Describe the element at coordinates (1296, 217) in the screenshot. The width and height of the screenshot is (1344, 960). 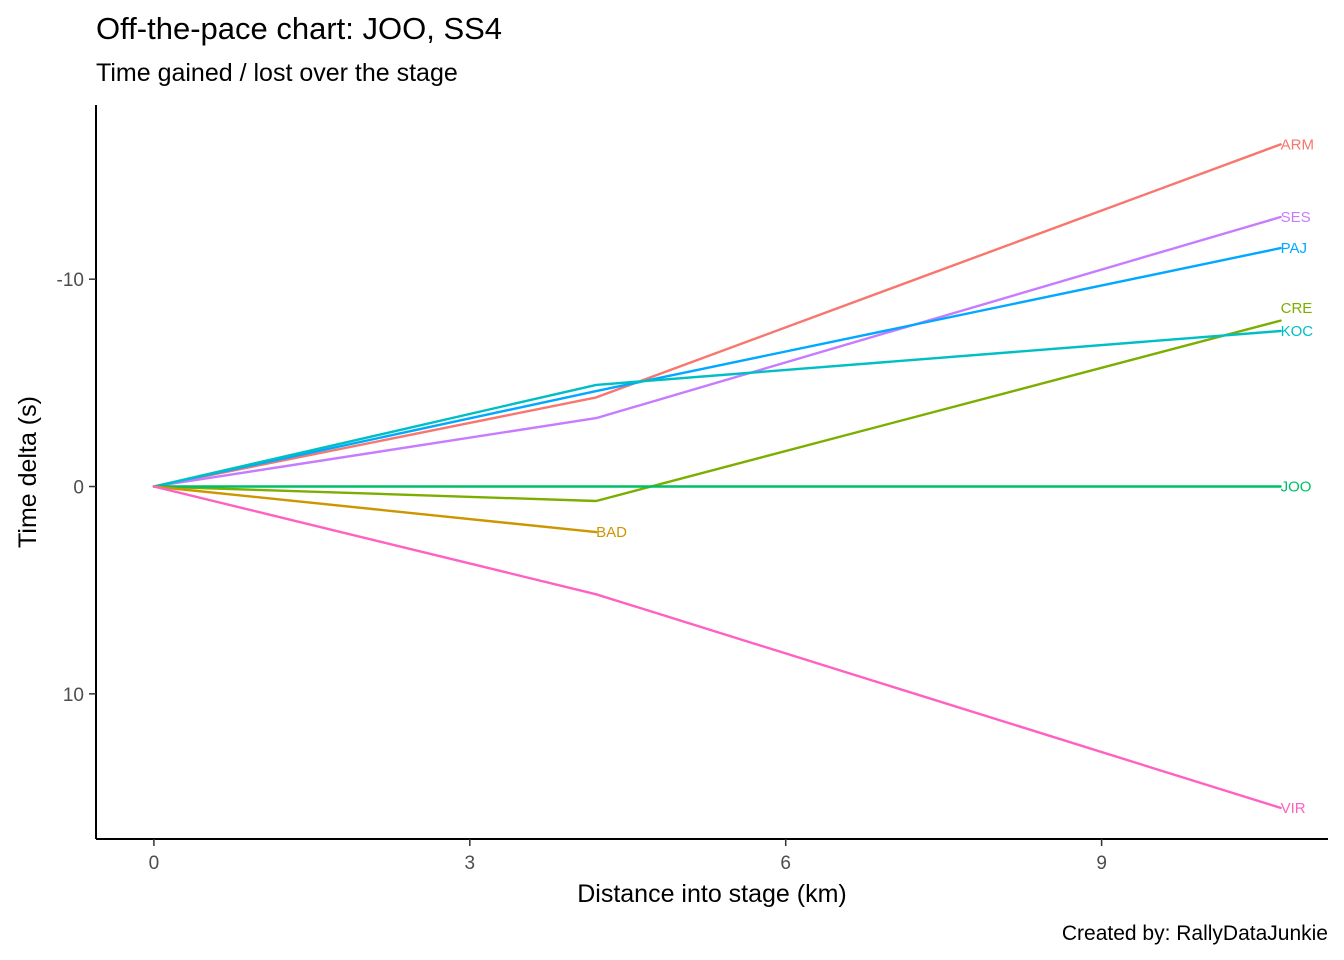
I see `end-label-ses: SES` at that location.